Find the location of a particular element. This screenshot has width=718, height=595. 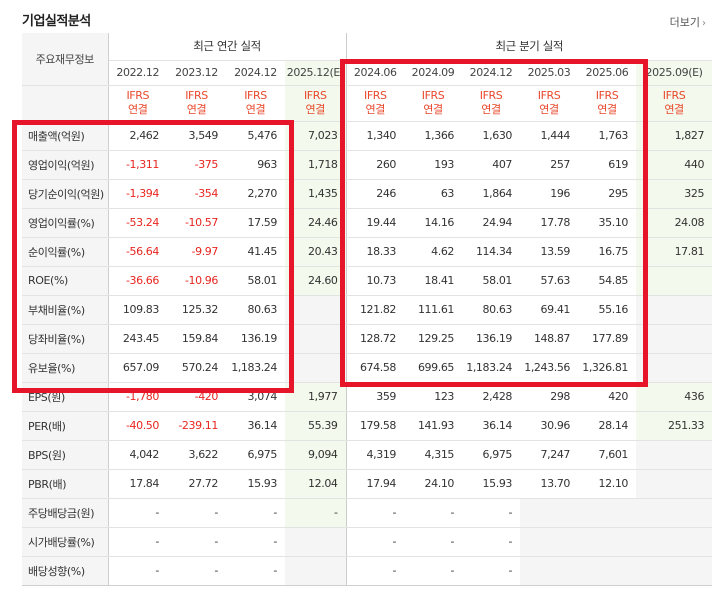

period-header: 2024.06 is located at coordinates (375, 73).